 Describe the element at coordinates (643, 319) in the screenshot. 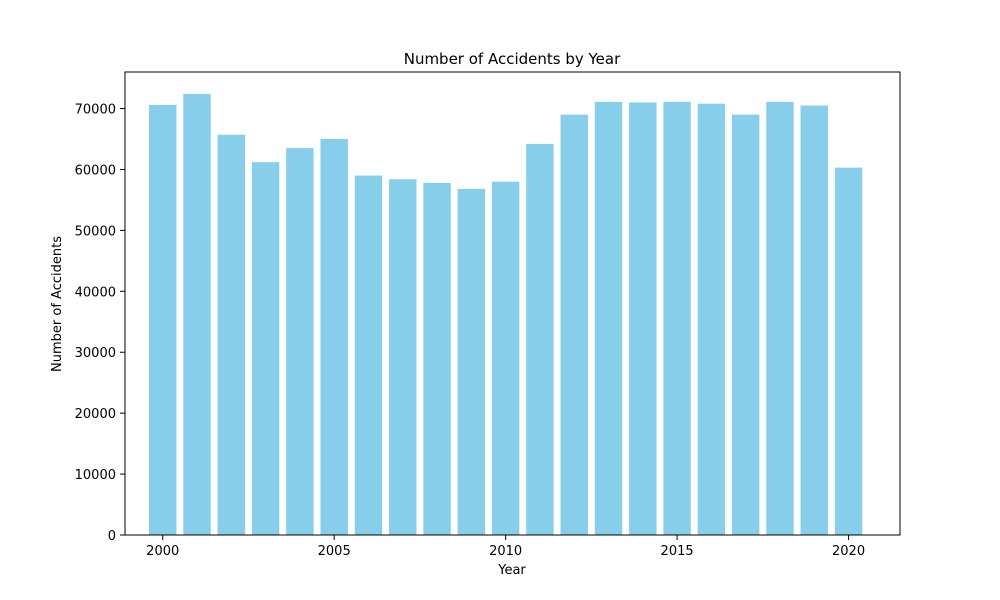

I see `bar-2014` at that location.